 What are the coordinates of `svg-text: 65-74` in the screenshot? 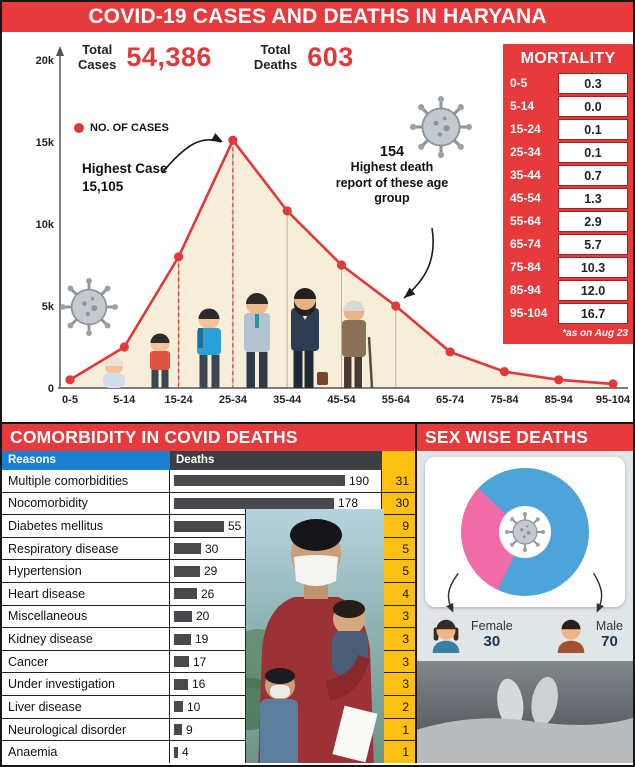 It's located at (450, 400).